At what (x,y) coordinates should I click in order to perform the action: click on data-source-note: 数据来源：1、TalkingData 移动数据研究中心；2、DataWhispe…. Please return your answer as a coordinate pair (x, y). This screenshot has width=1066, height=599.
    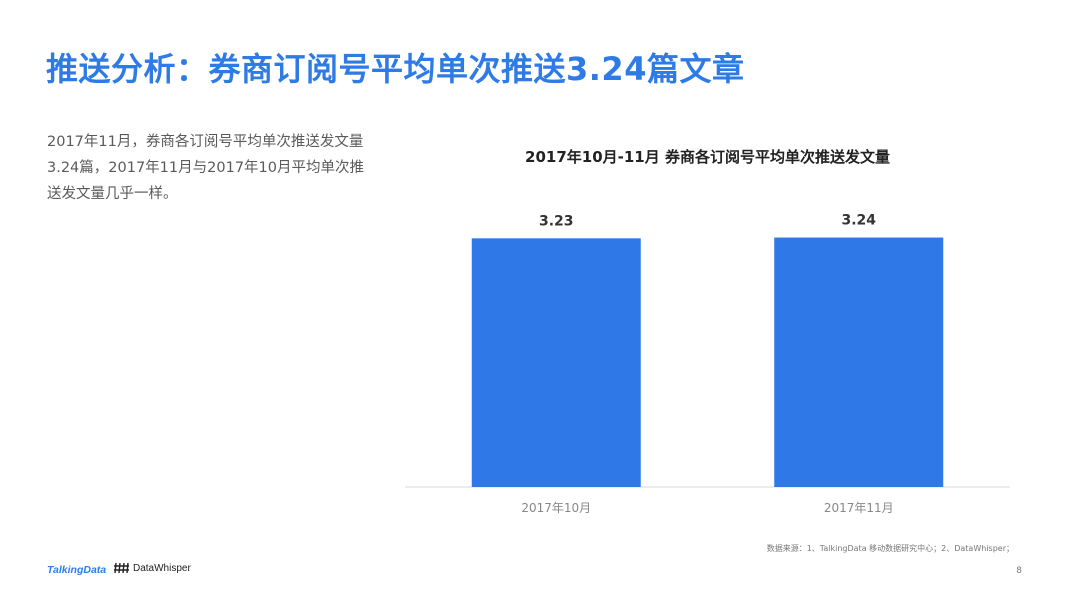
    Looking at the image, I should click on (890, 548).